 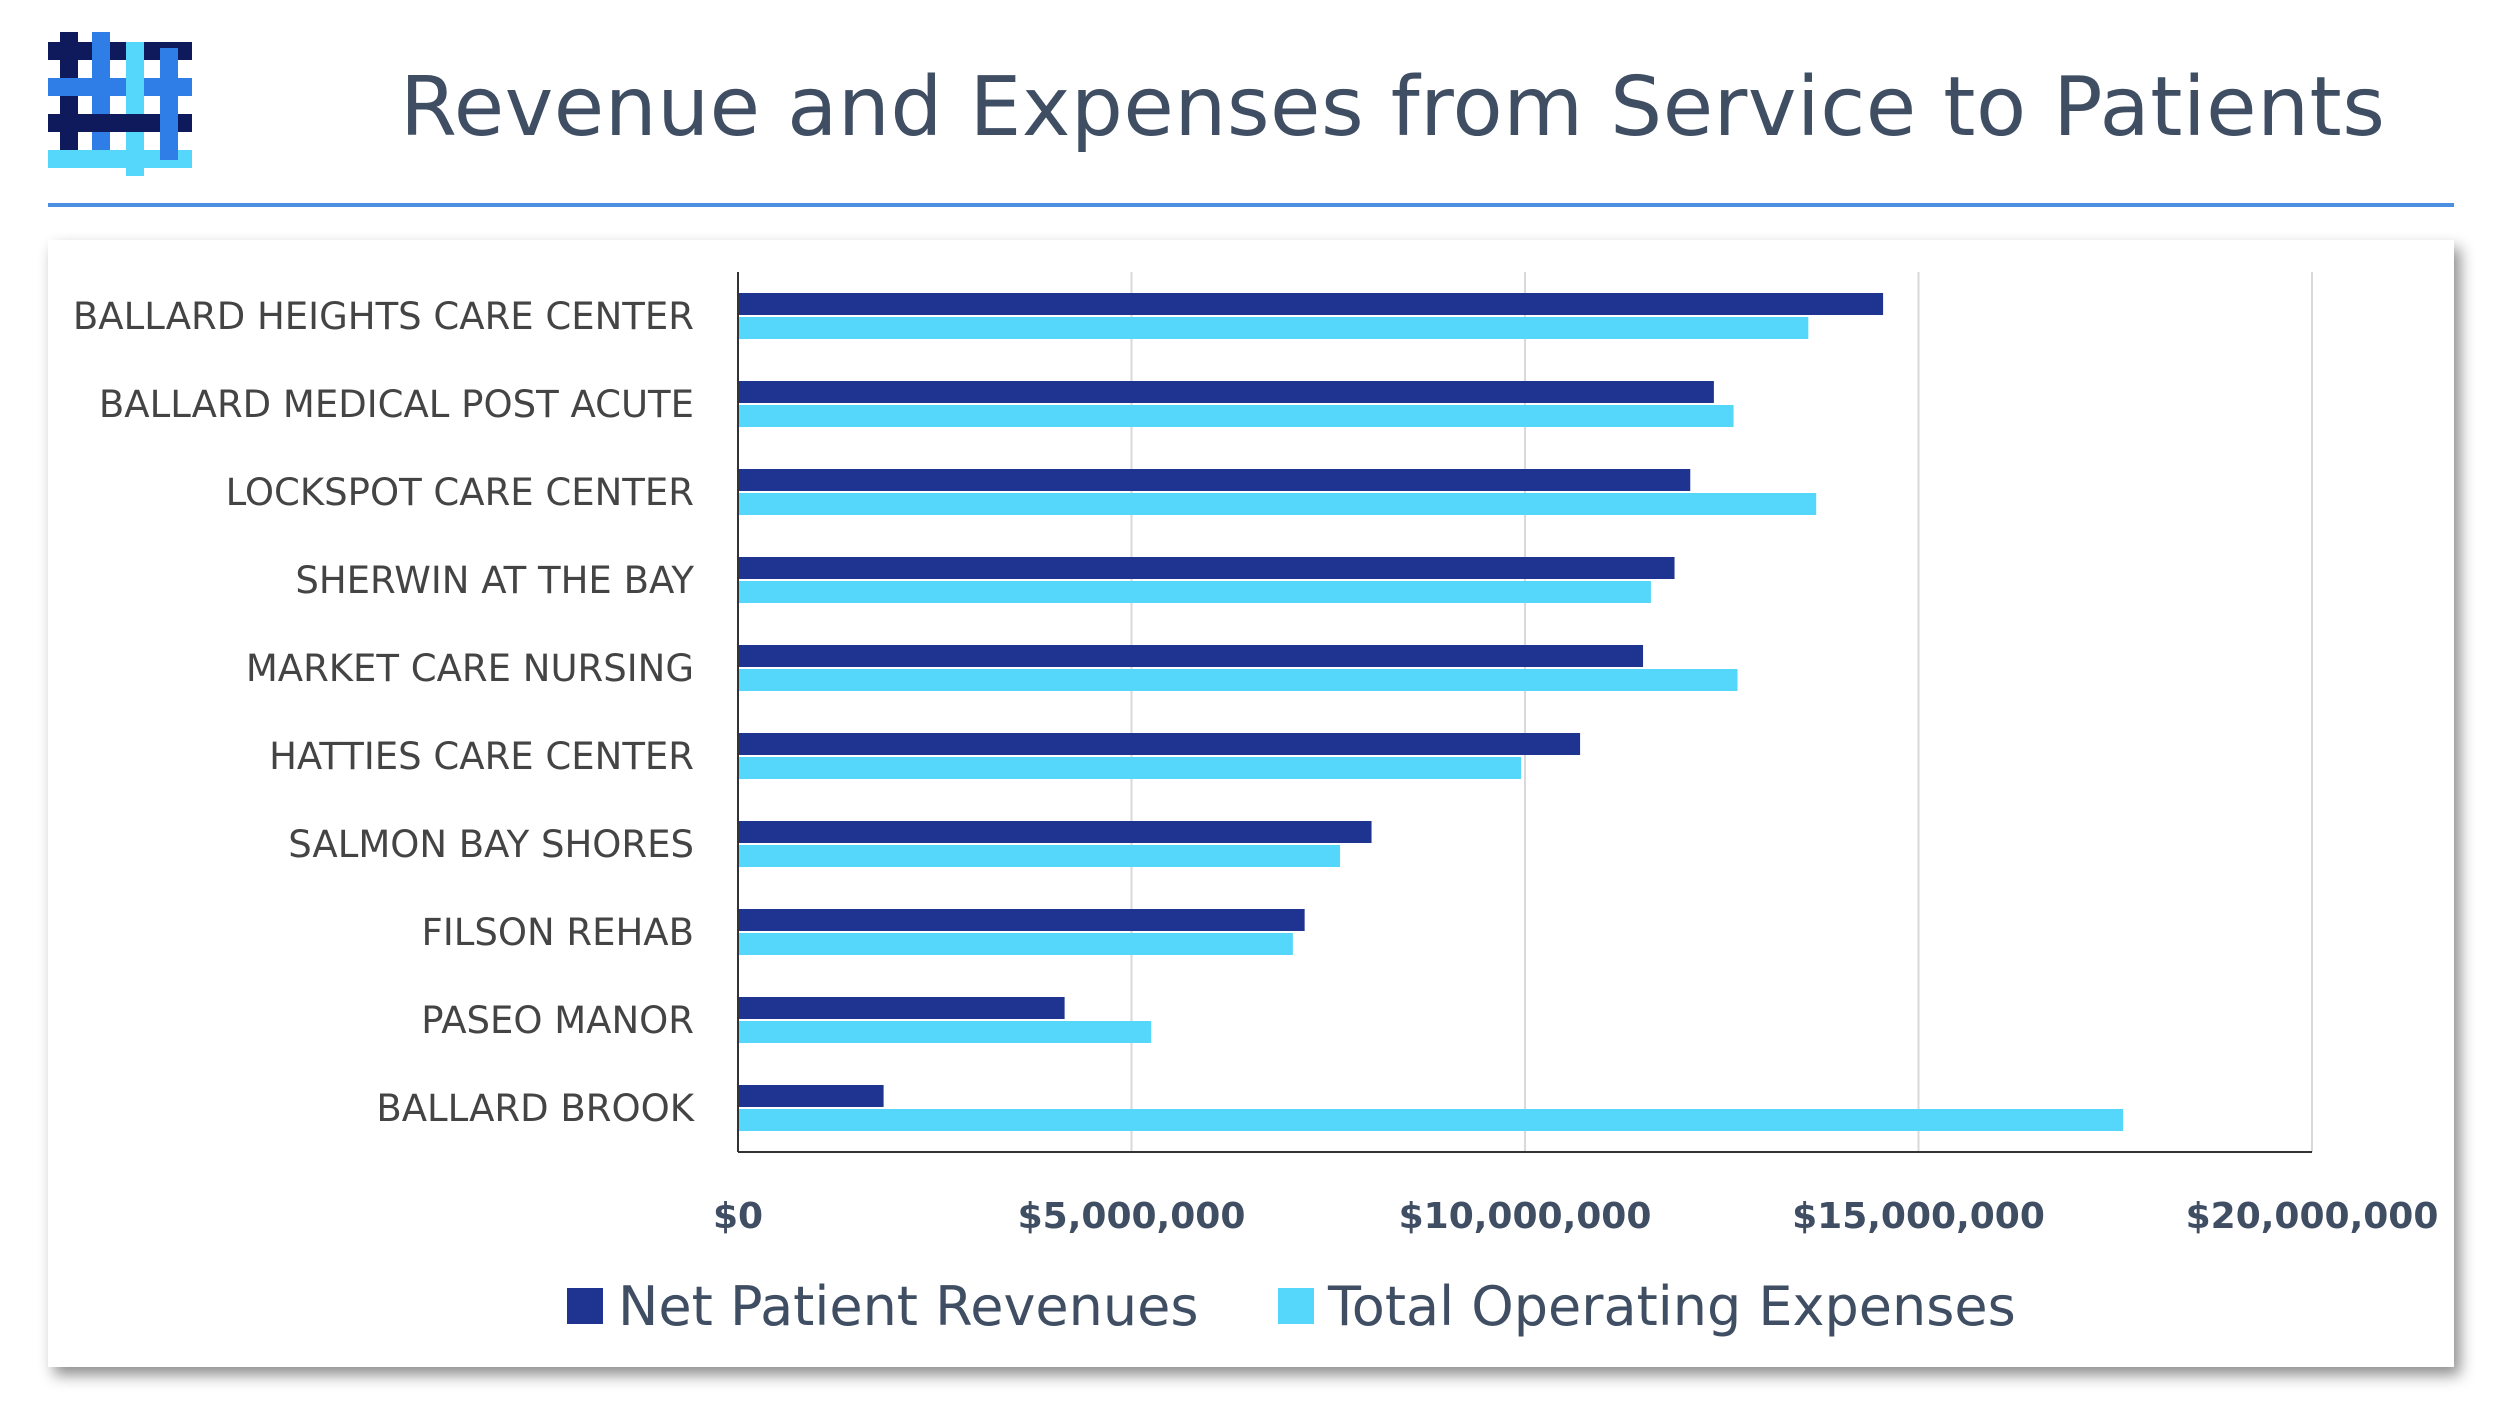 What do you see at coordinates (1671, 1306) in the screenshot?
I see `legend-label-expenses: Total Operating Expenses` at bounding box center [1671, 1306].